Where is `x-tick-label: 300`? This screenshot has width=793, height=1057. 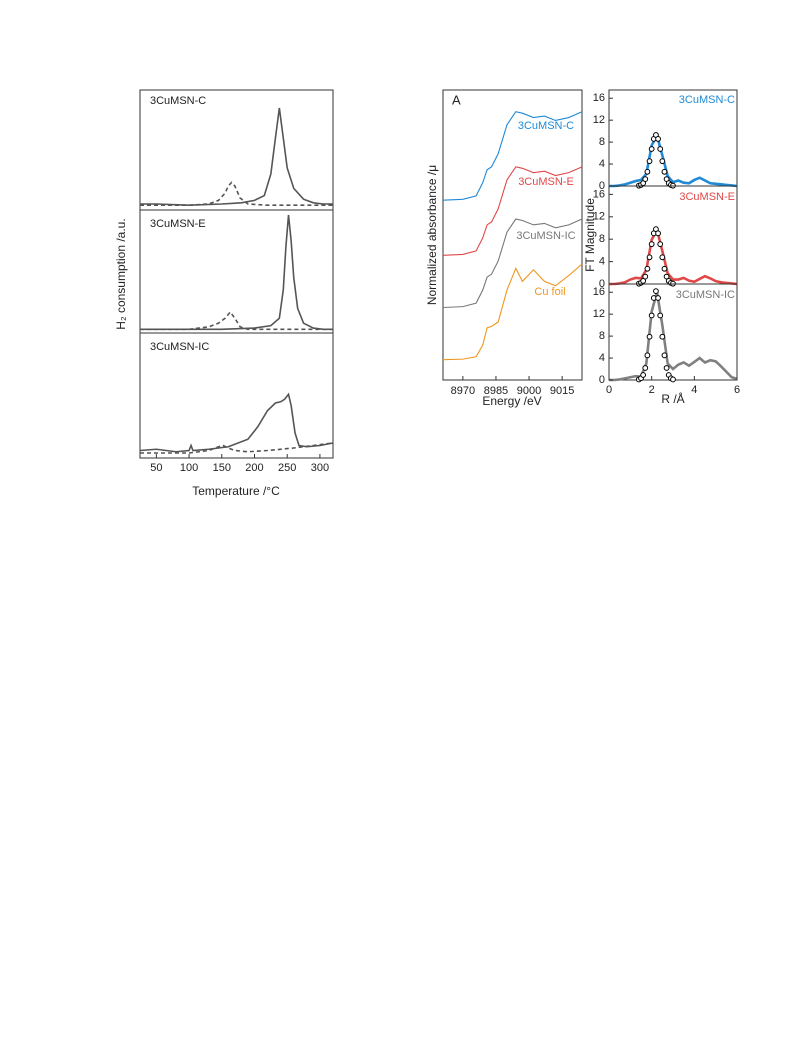 x-tick-label: 300 is located at coordinates (320, 468).